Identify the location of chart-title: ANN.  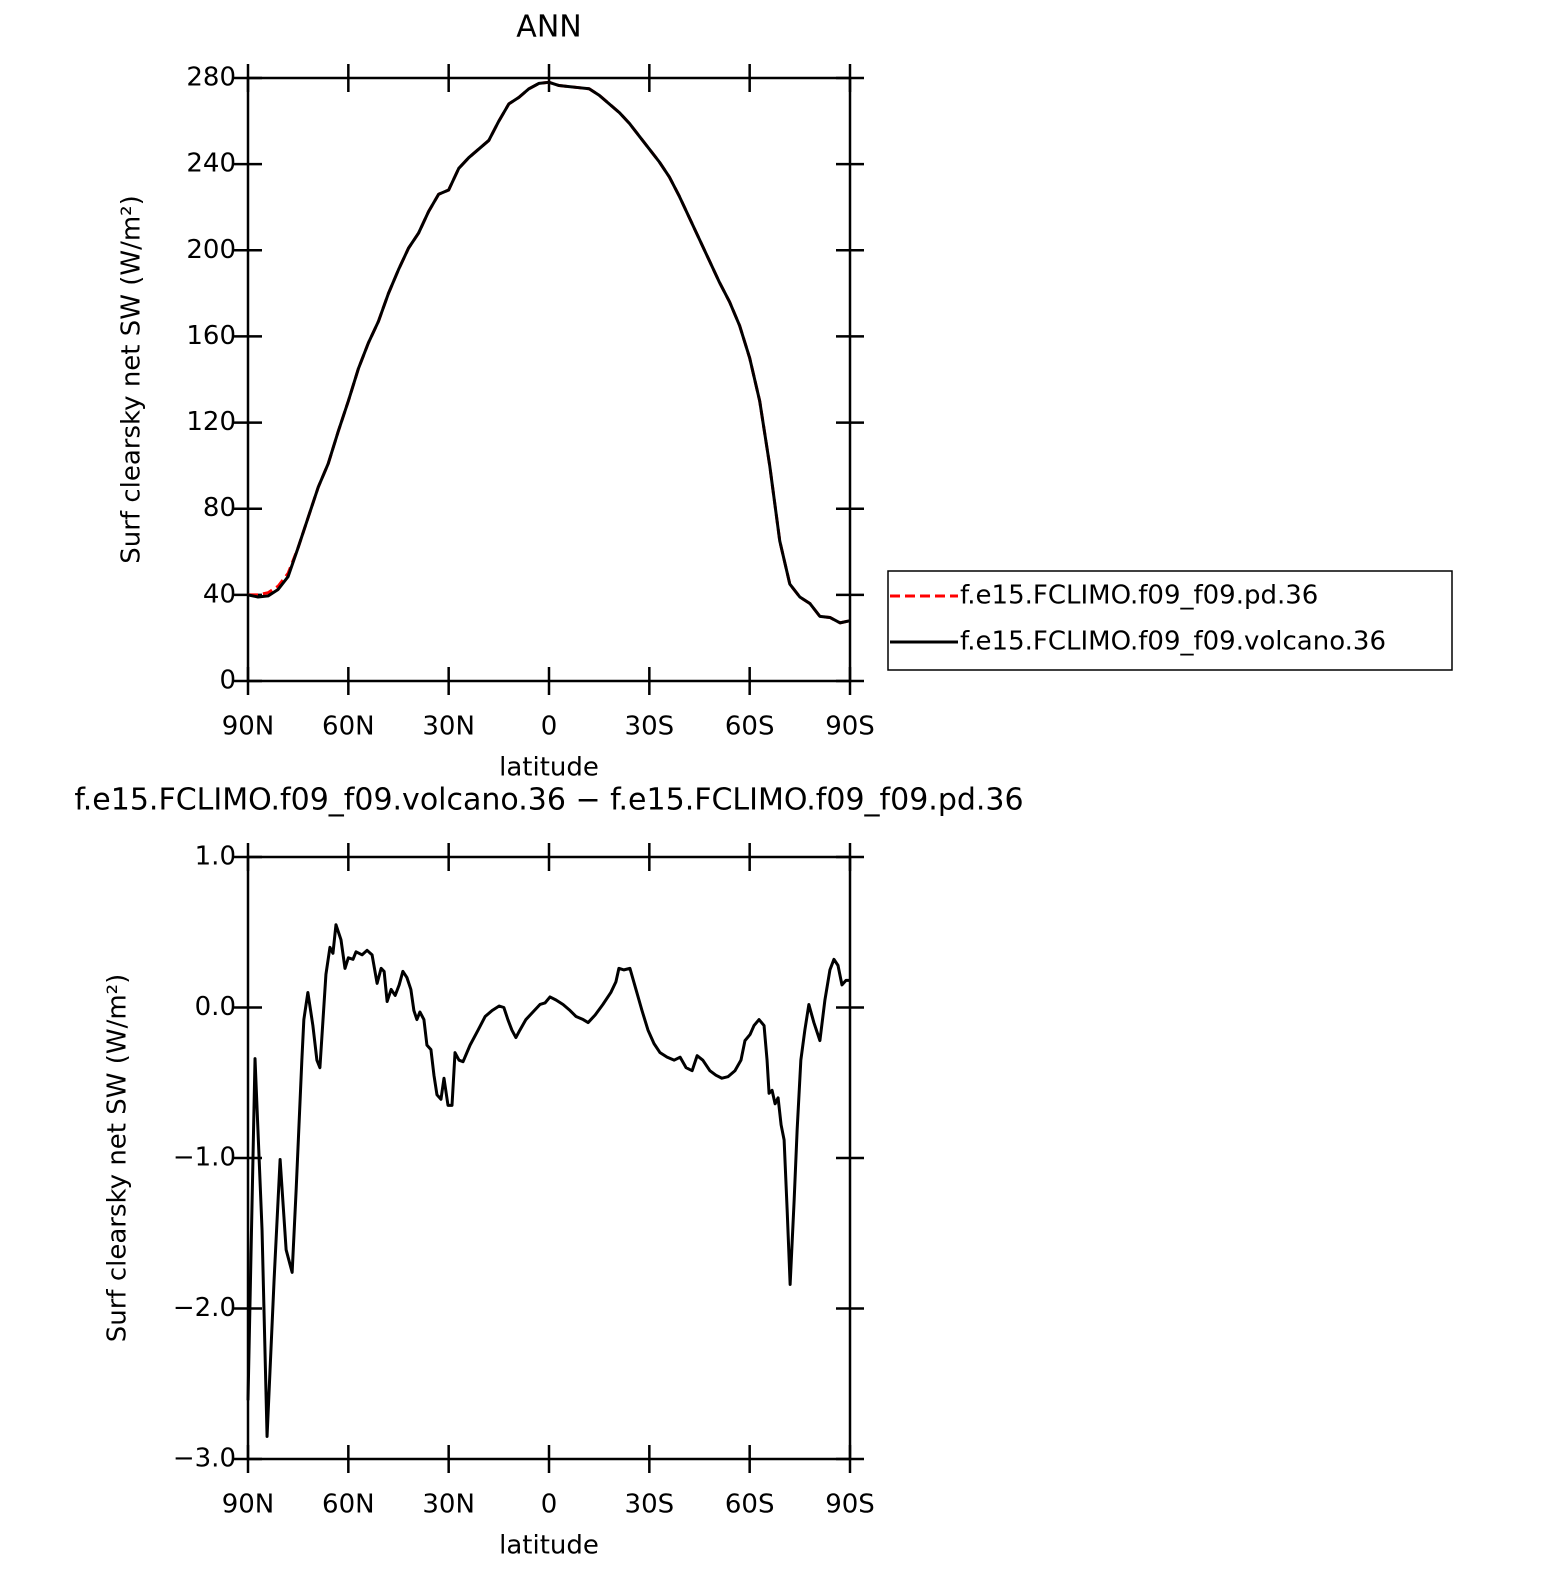
(548, 27).